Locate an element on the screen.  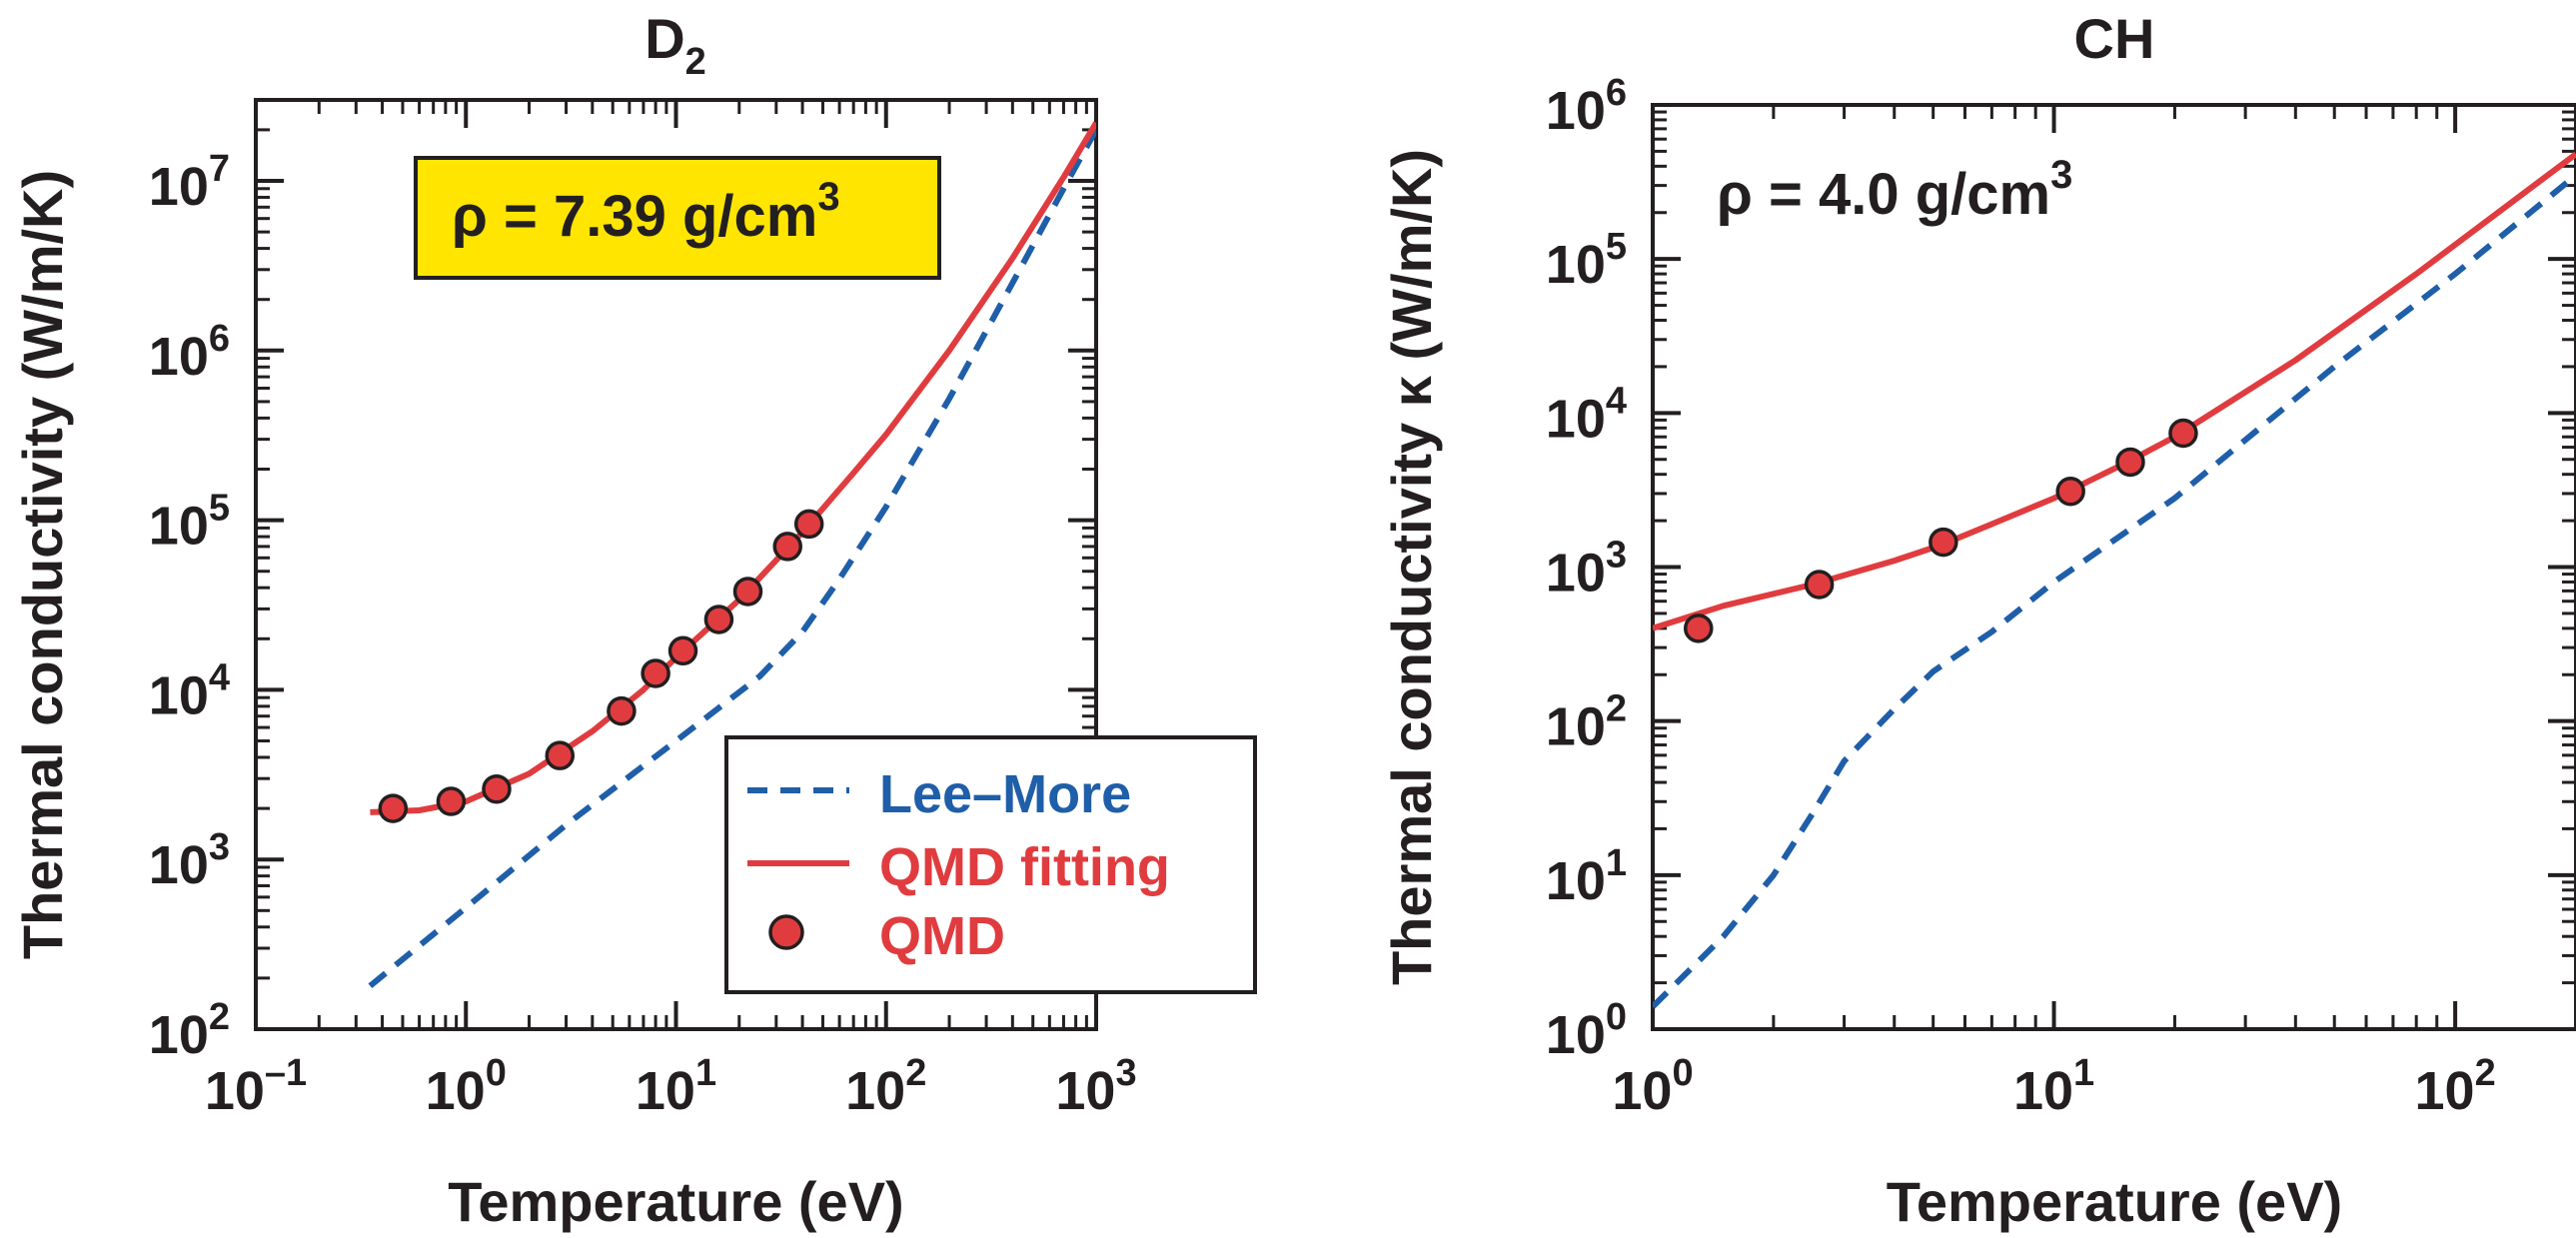
legend-label: Lee–More is located at coordinates (1005, 794).